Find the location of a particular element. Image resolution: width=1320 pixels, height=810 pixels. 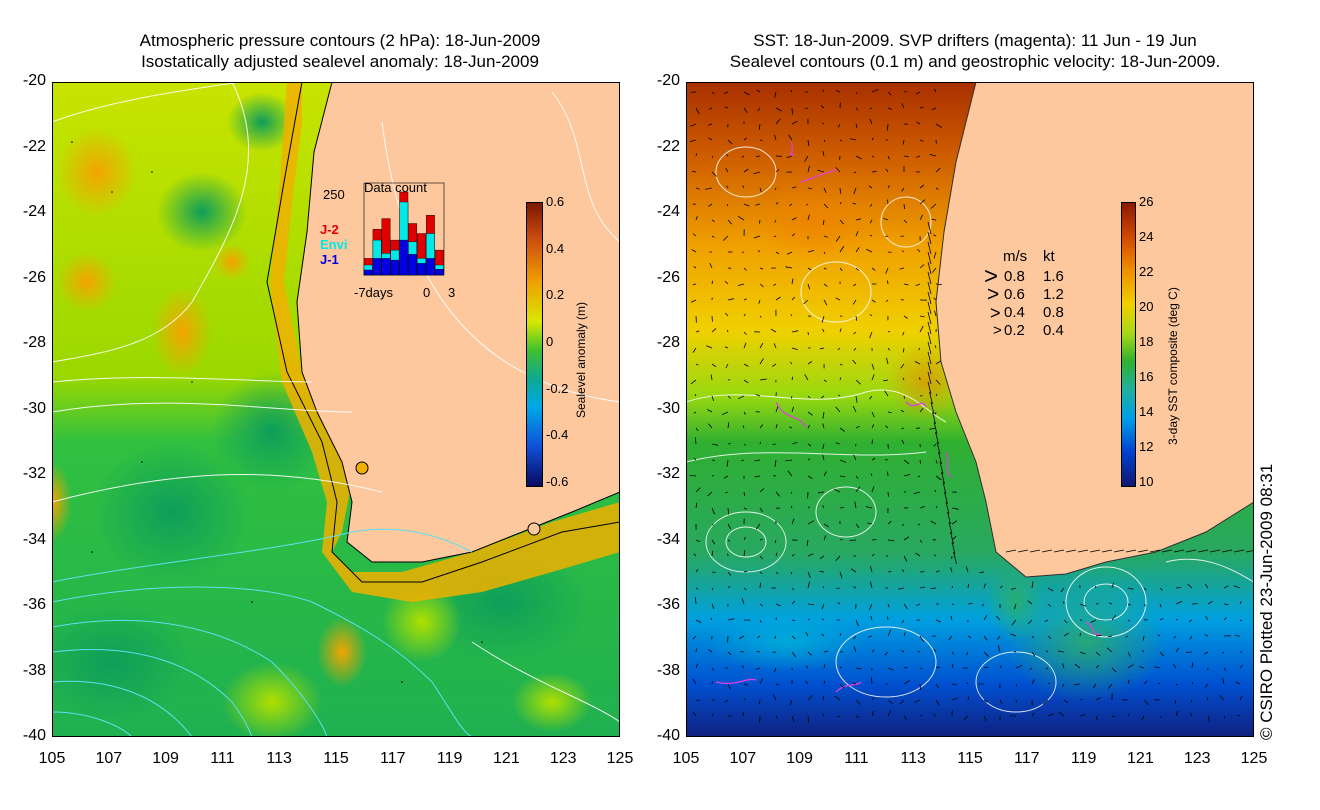

colorbar-tick: 24 is located at coordinates (1146, 236).